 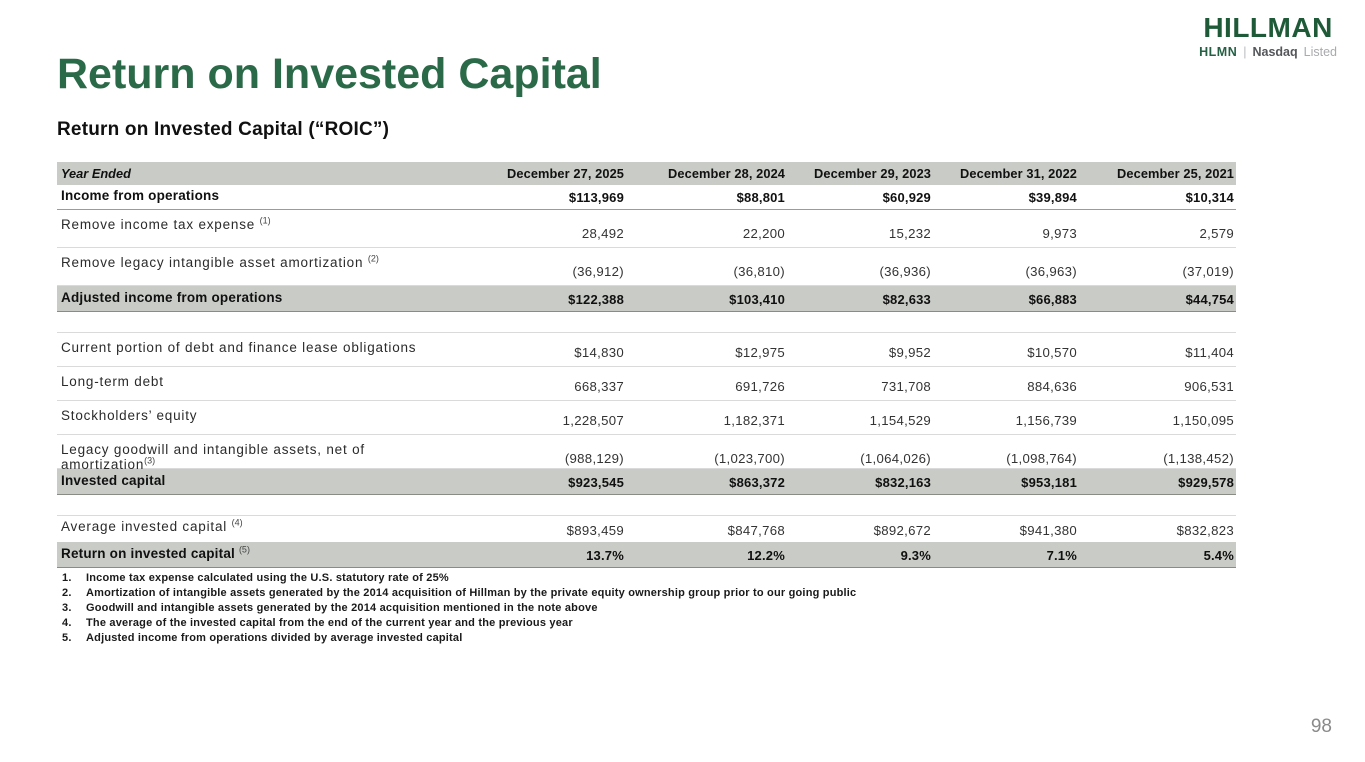 What do you see at coordinates (756, 530) in the screenshot?
I see `cell-value: $847,768` at bounding box center [756, 530].